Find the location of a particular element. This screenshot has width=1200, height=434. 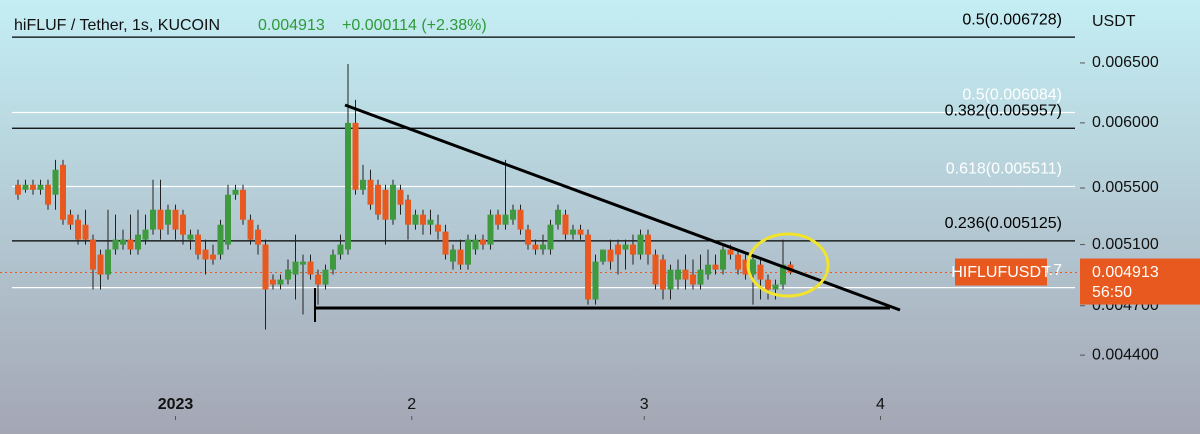

countdown: 56:50 is located at coordinates (1112, 292).